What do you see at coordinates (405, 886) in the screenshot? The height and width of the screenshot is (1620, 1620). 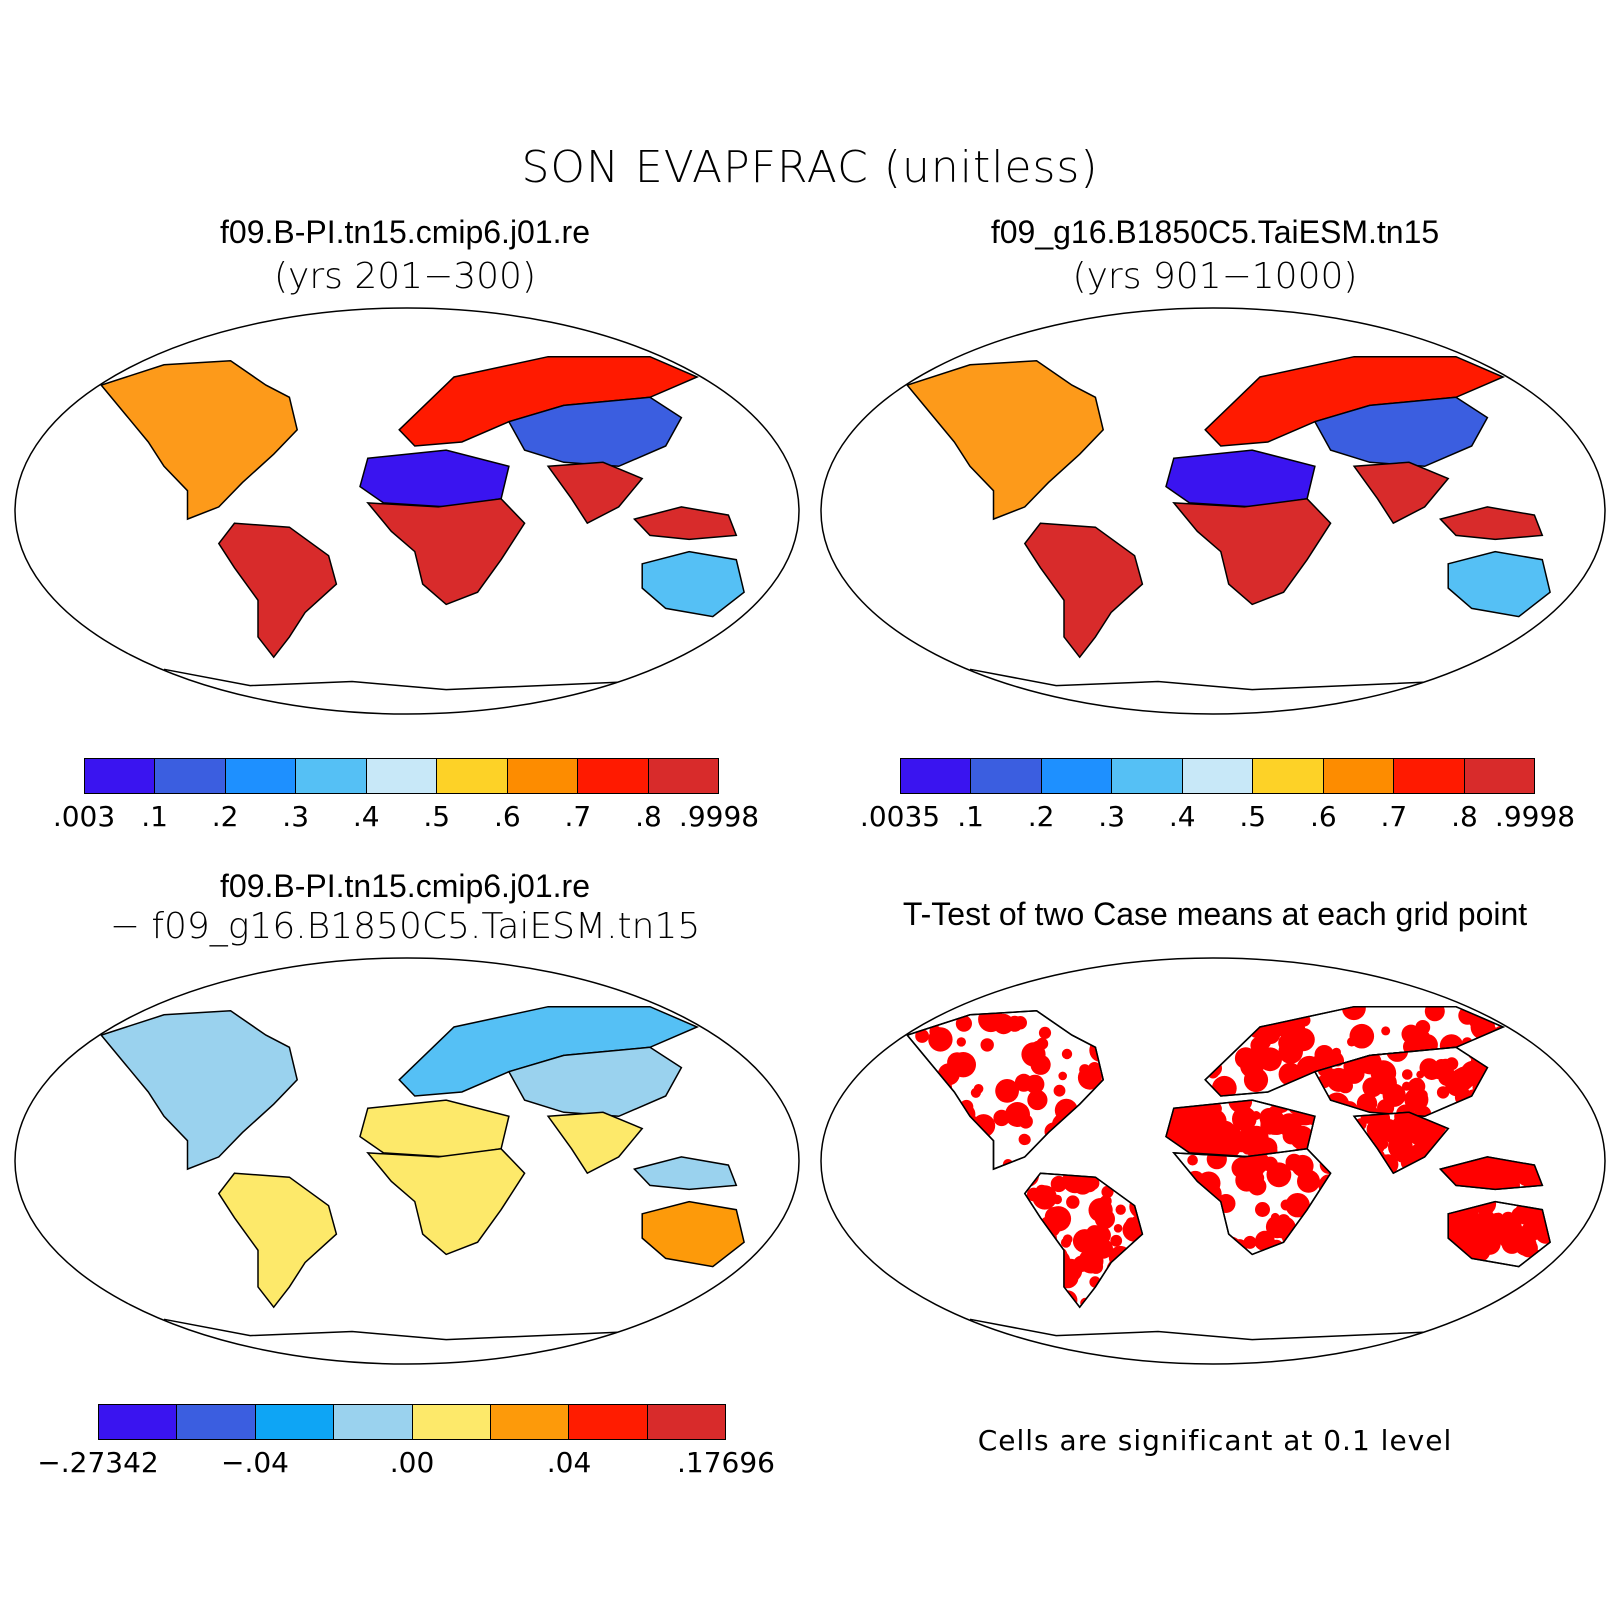 I see `panel3-title: f09.B-PI.tn15.cmip6.j01.re` at bounding box center [405, 886].